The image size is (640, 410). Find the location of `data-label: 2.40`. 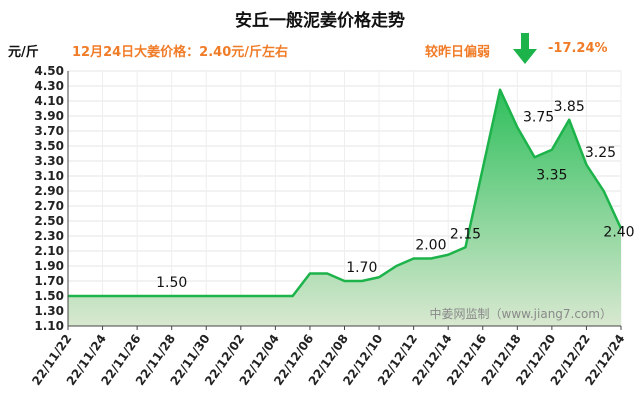

data-label: 2.40 is located at coordinates (618, 233).